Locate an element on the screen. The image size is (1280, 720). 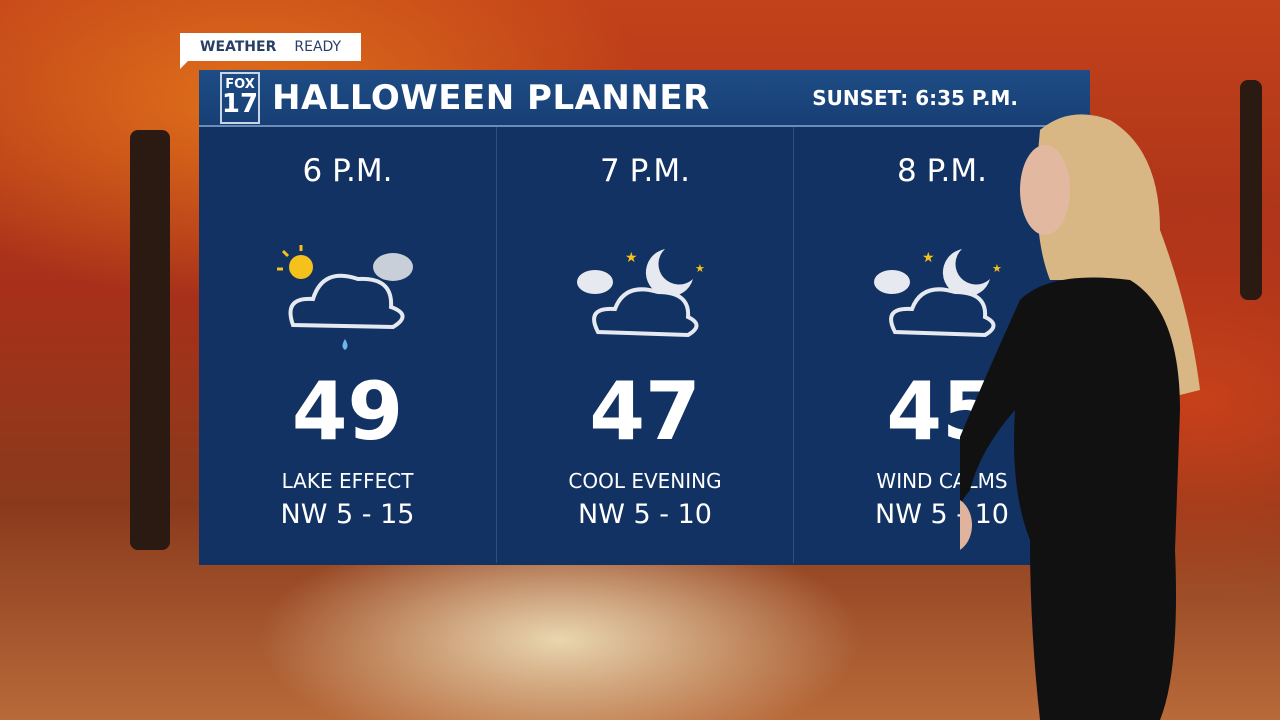
fox17-logo: FOX 17 is located at coordinates (240, 97).